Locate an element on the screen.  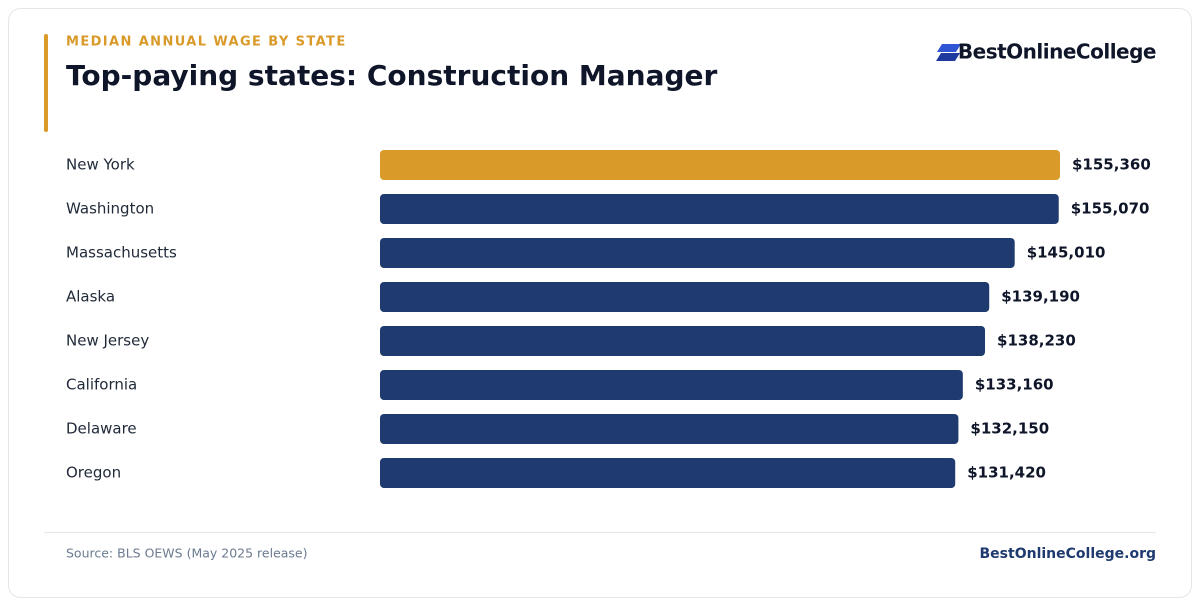
brand-logo: BestOnlineCollege is located at coordinates (1046, 52).